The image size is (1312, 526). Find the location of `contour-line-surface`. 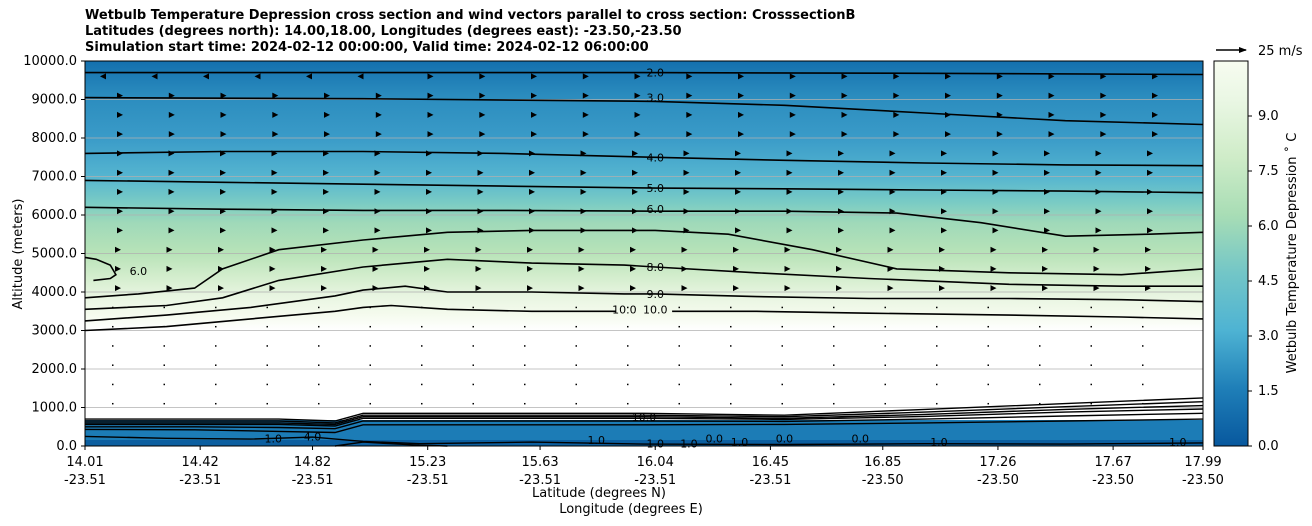

contour-line-surface is located at coordinates (391, 444).